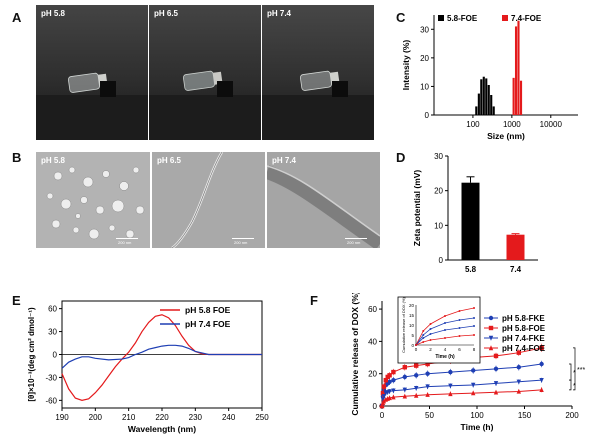  Describe the element at coordinates (62, 417) in the screenshot. I see `x-tick-label: 190` at that location.